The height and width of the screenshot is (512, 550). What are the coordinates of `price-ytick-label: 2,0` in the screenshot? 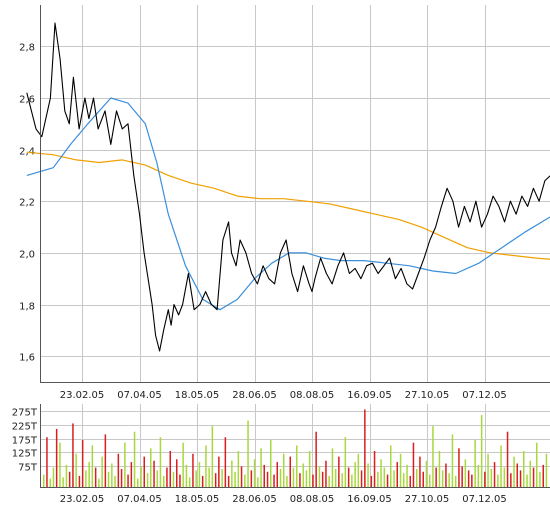 It's located at (27, 255).